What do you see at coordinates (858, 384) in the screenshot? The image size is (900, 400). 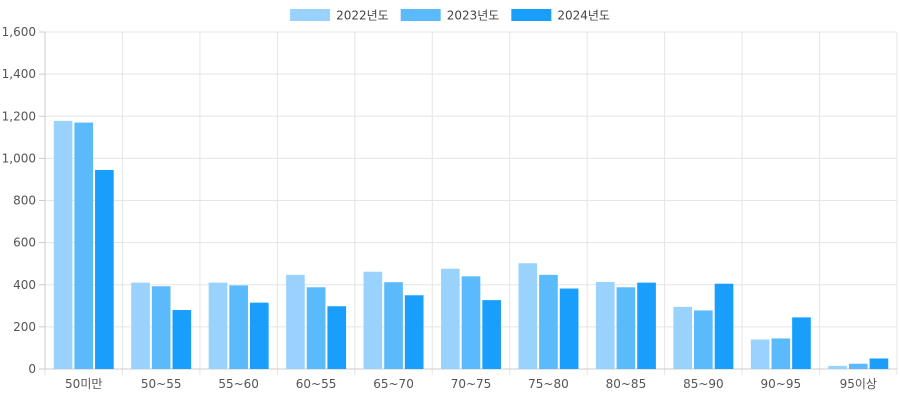 I see `x-tick-label: 95이상` at bounding box center [858, 384].